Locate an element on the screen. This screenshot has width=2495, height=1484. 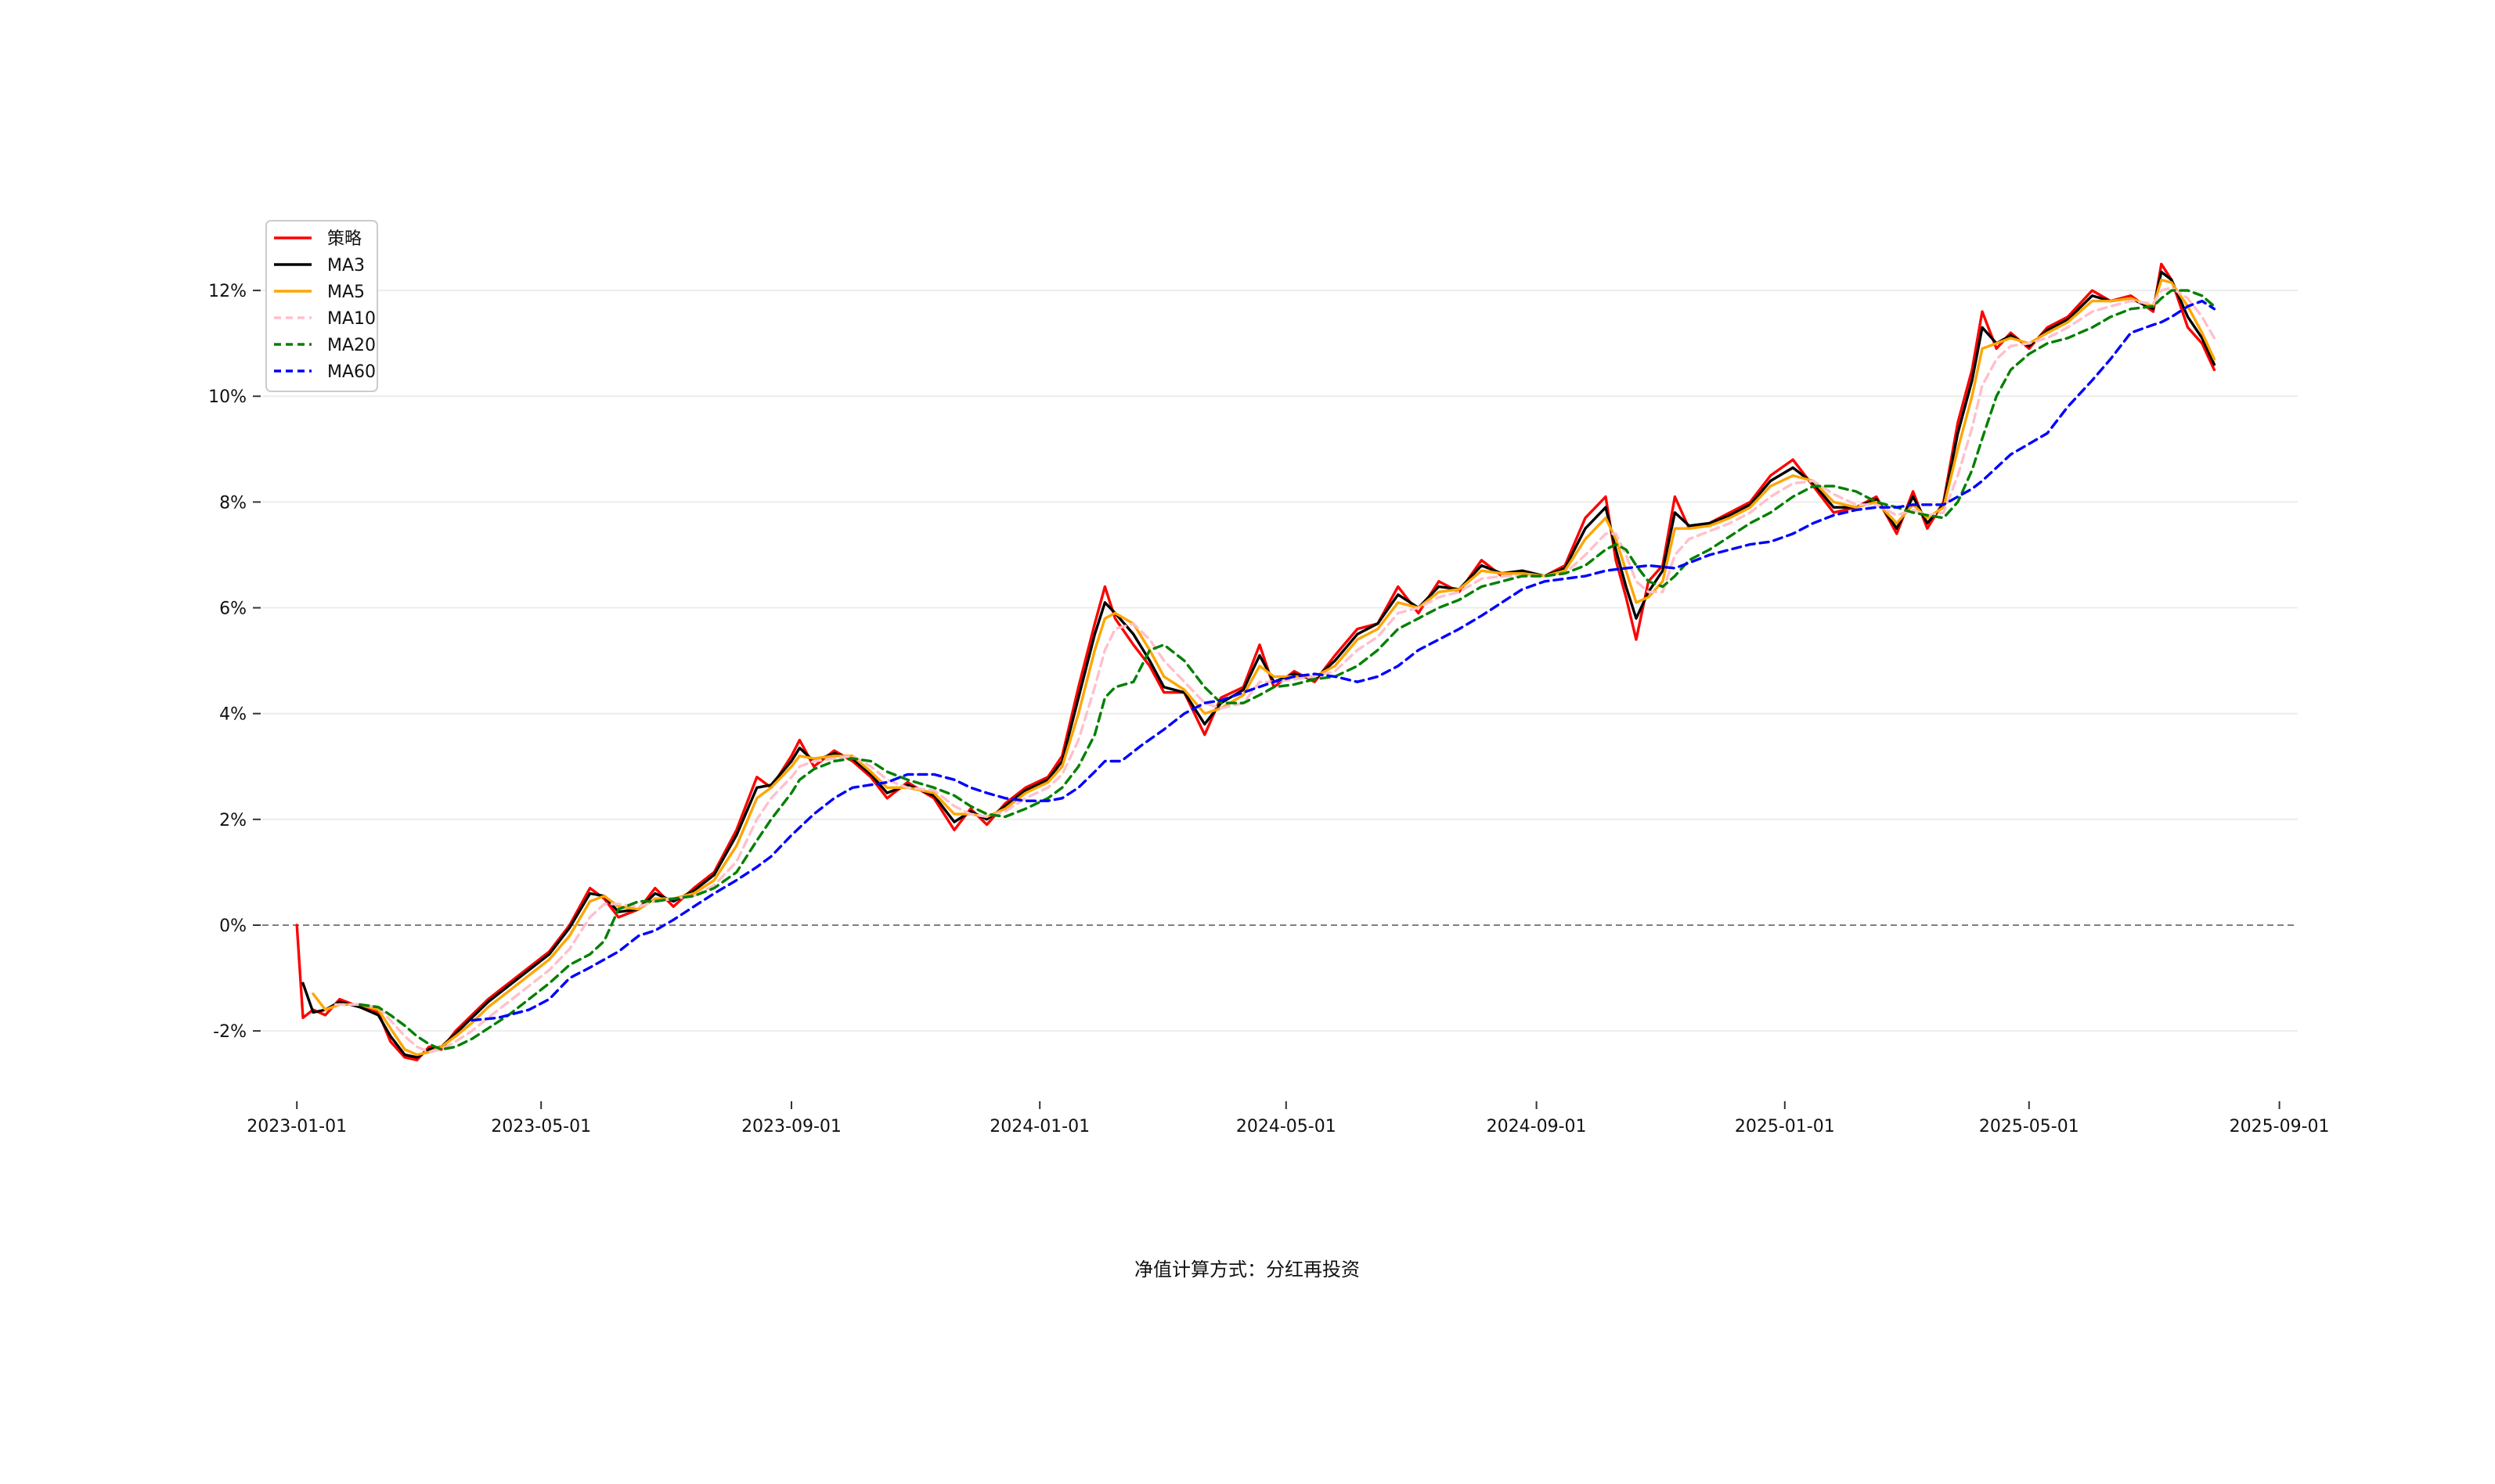
y-tick-label: 0% is located at coordinates (233, 927).